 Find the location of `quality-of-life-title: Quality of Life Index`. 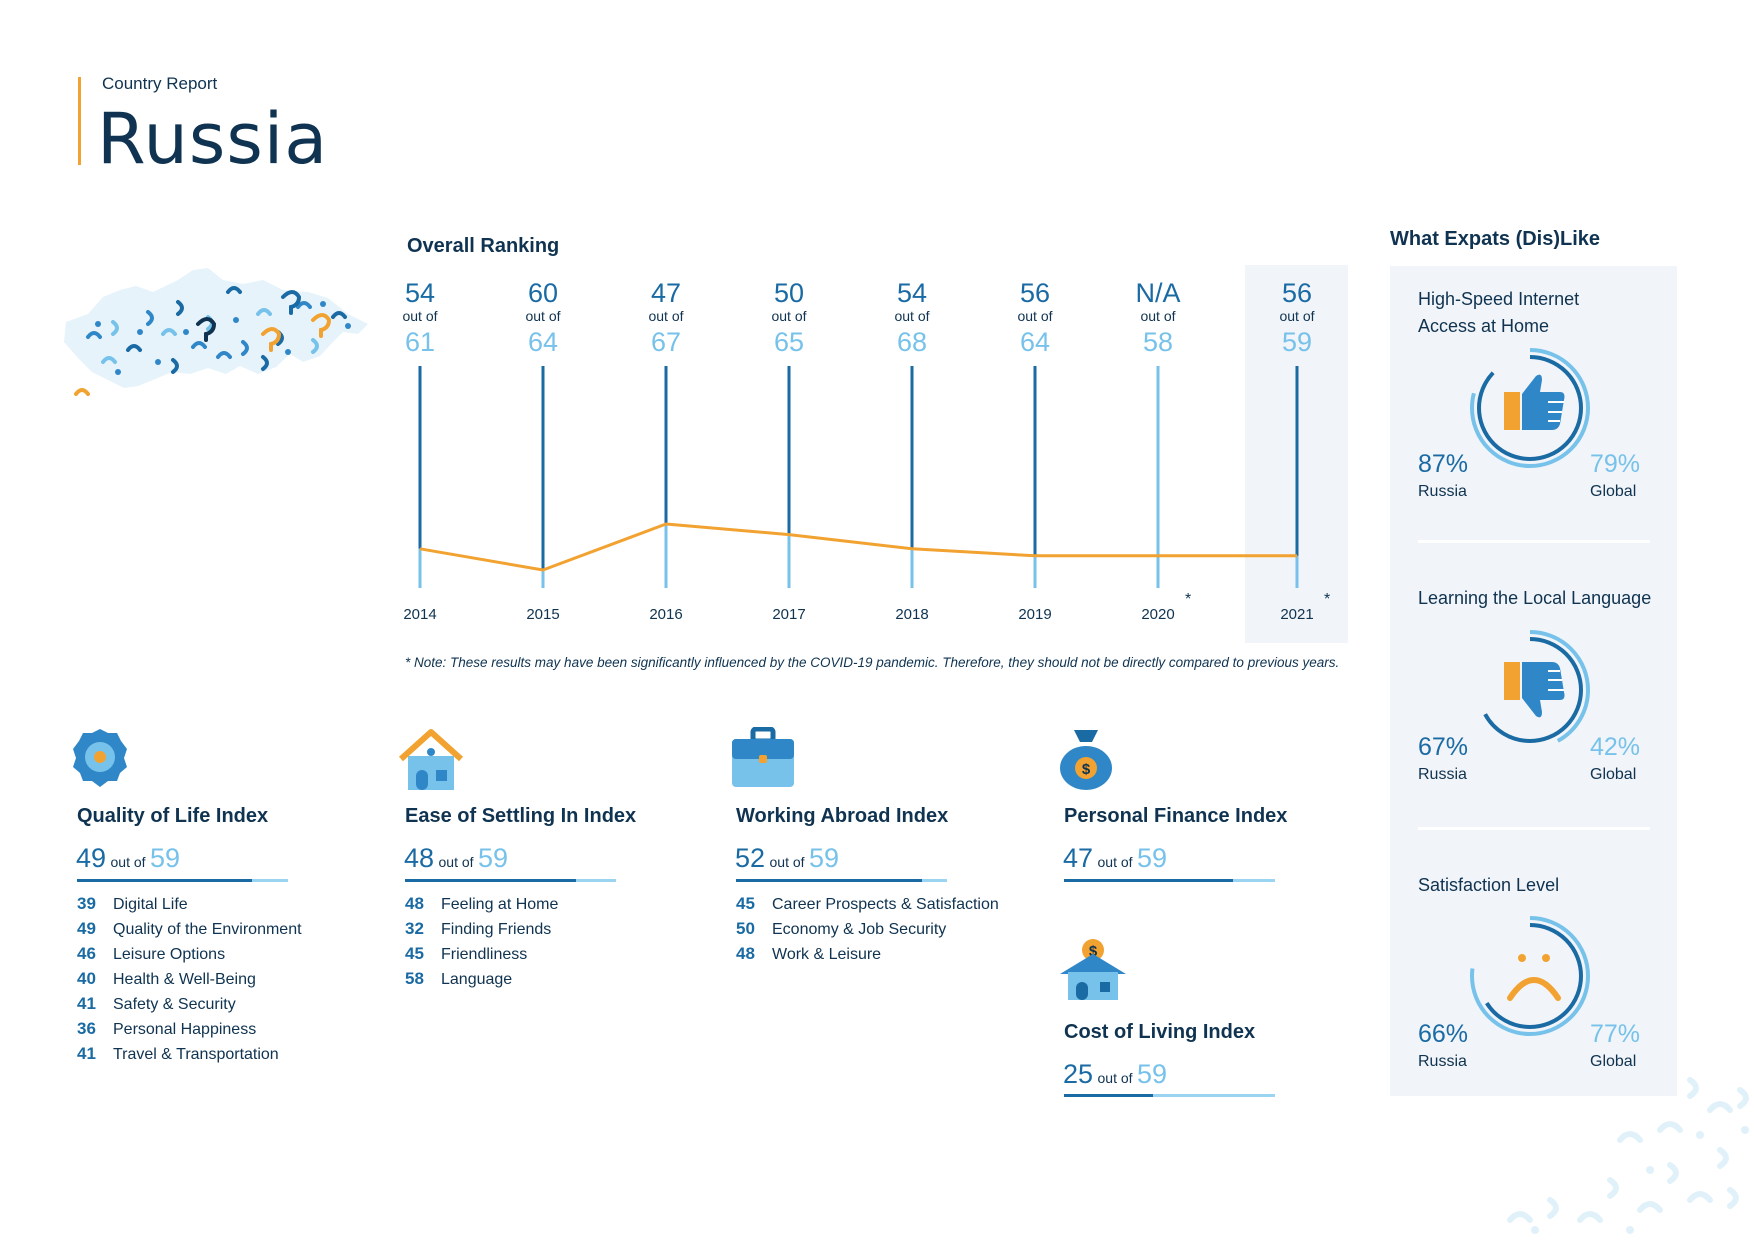

quality-of-life-title: Quality of Life Index is located at coordinates (173, 816).